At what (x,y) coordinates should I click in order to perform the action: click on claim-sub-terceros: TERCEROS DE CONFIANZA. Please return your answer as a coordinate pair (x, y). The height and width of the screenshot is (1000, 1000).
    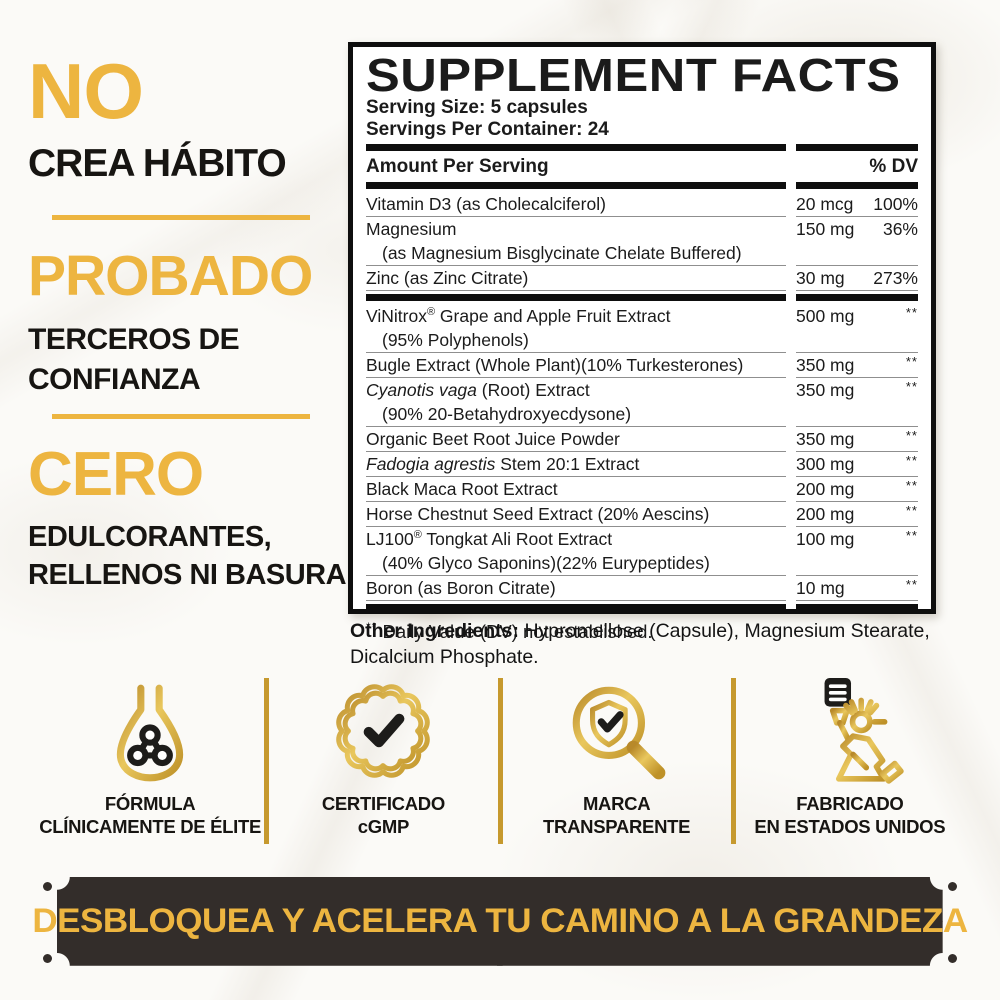
    Looking at the image, I should click on (134, 359).